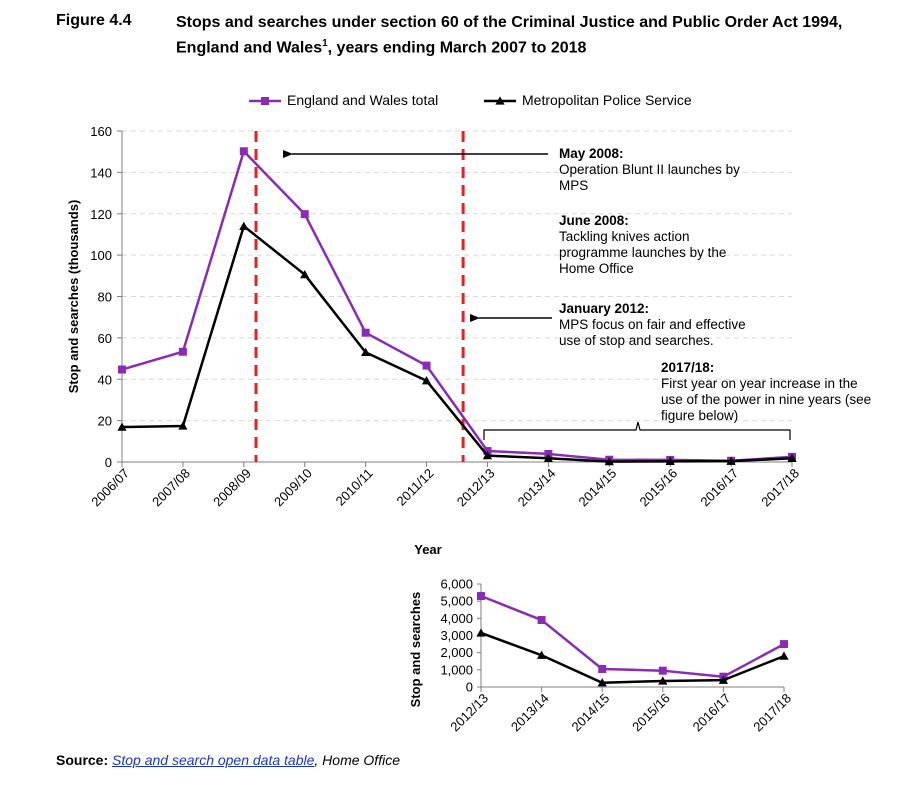 The width and height of the screenshot is (916, 785). What do you see at coordinates (357, 760) in the screenshot?
I see `source-suffix: , Home Office` at bounding box center [357, 760].